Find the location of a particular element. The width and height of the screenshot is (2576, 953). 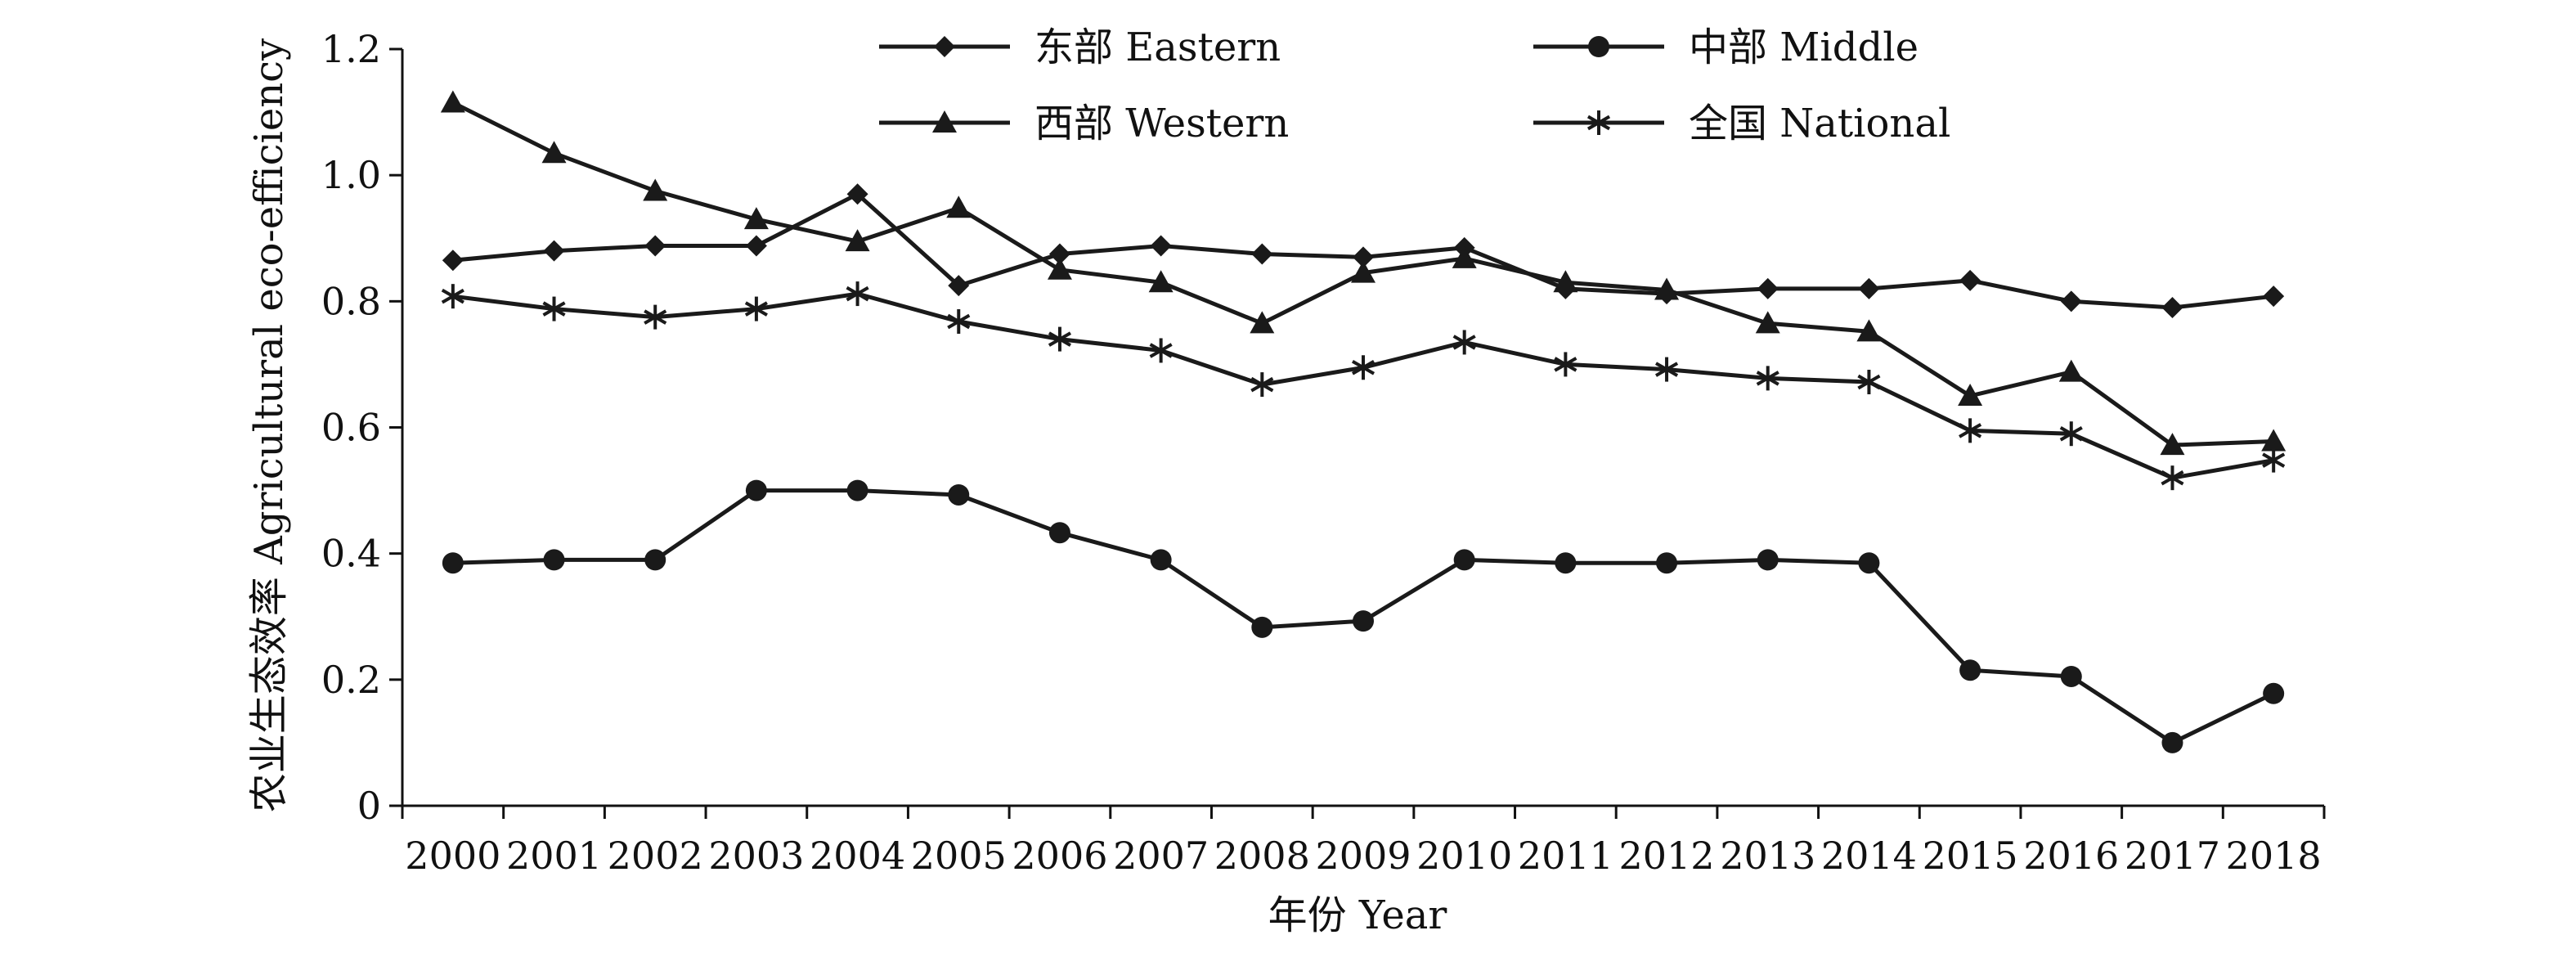

legend-label: 东部 Eastern is located at coordinates (1158, 48).